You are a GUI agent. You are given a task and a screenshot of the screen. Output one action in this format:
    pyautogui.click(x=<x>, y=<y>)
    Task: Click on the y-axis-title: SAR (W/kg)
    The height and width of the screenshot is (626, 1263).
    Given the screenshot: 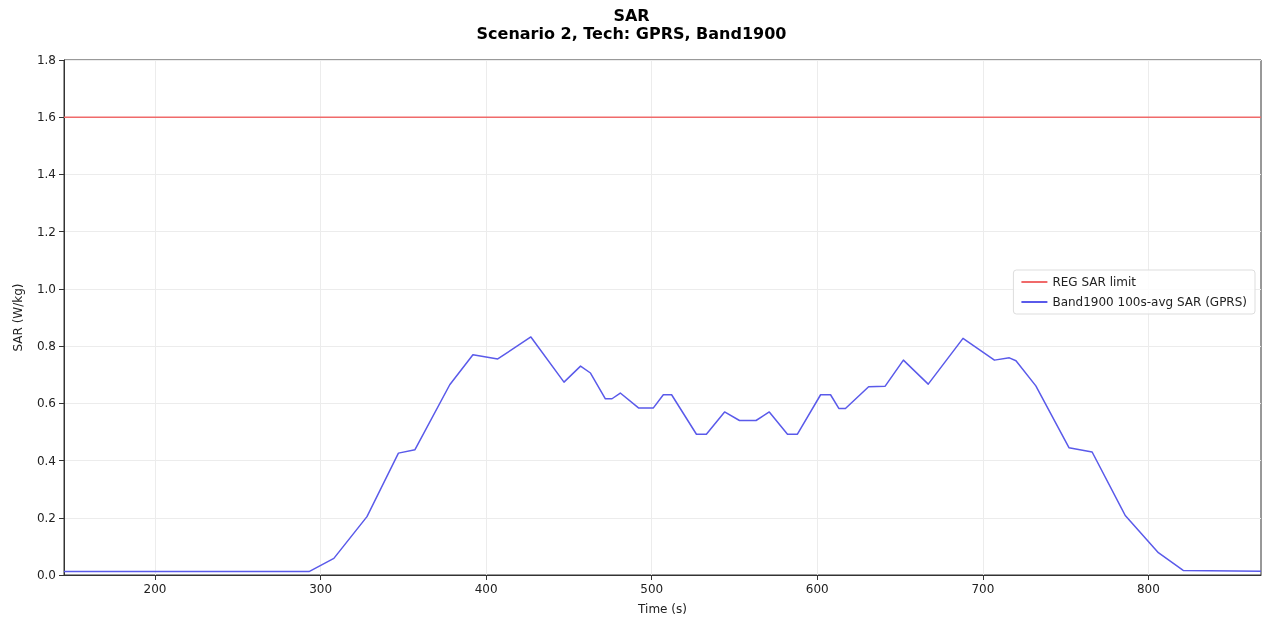 What is the action you would take?
    pyautogui.click(x=18, y=317)
    